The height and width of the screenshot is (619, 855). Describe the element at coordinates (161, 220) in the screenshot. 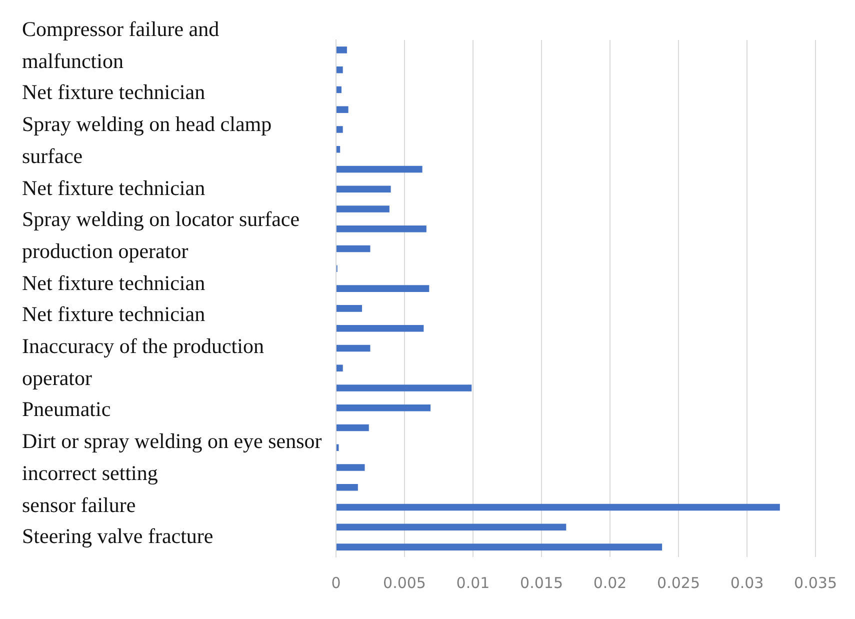

I see `text: Spray welding on locator surface` at that location.